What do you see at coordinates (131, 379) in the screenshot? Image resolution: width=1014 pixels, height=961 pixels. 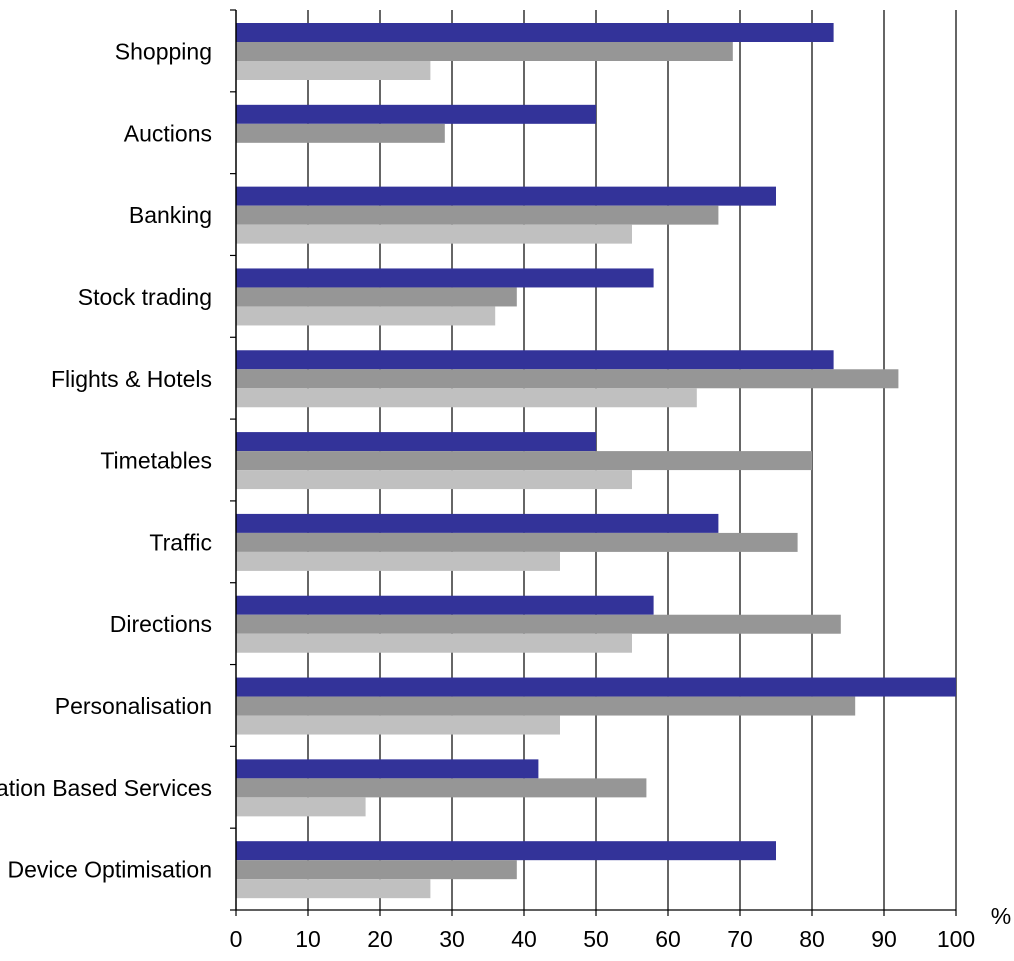 I see `category-label: Flights & Hotels` at bounding box center [131, 379].